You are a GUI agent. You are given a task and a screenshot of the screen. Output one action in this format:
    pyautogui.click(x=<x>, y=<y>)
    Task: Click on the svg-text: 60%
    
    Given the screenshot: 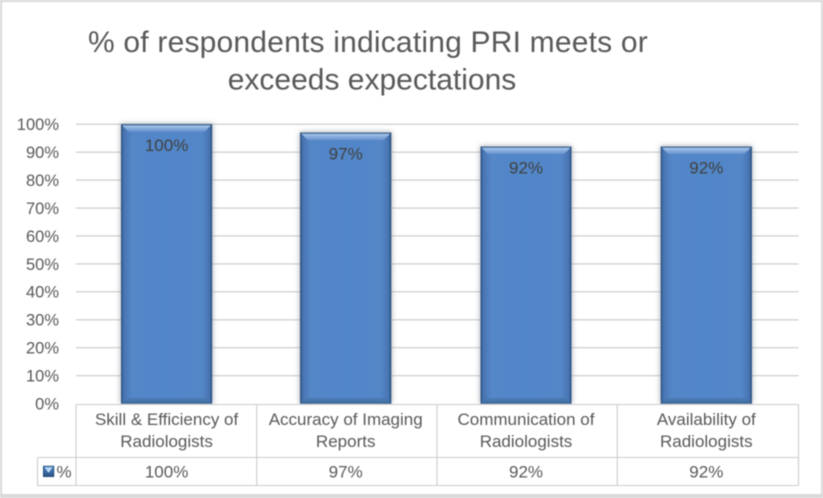 What is the action you would take?
    pyautogui.click(x=42, y=237)
    